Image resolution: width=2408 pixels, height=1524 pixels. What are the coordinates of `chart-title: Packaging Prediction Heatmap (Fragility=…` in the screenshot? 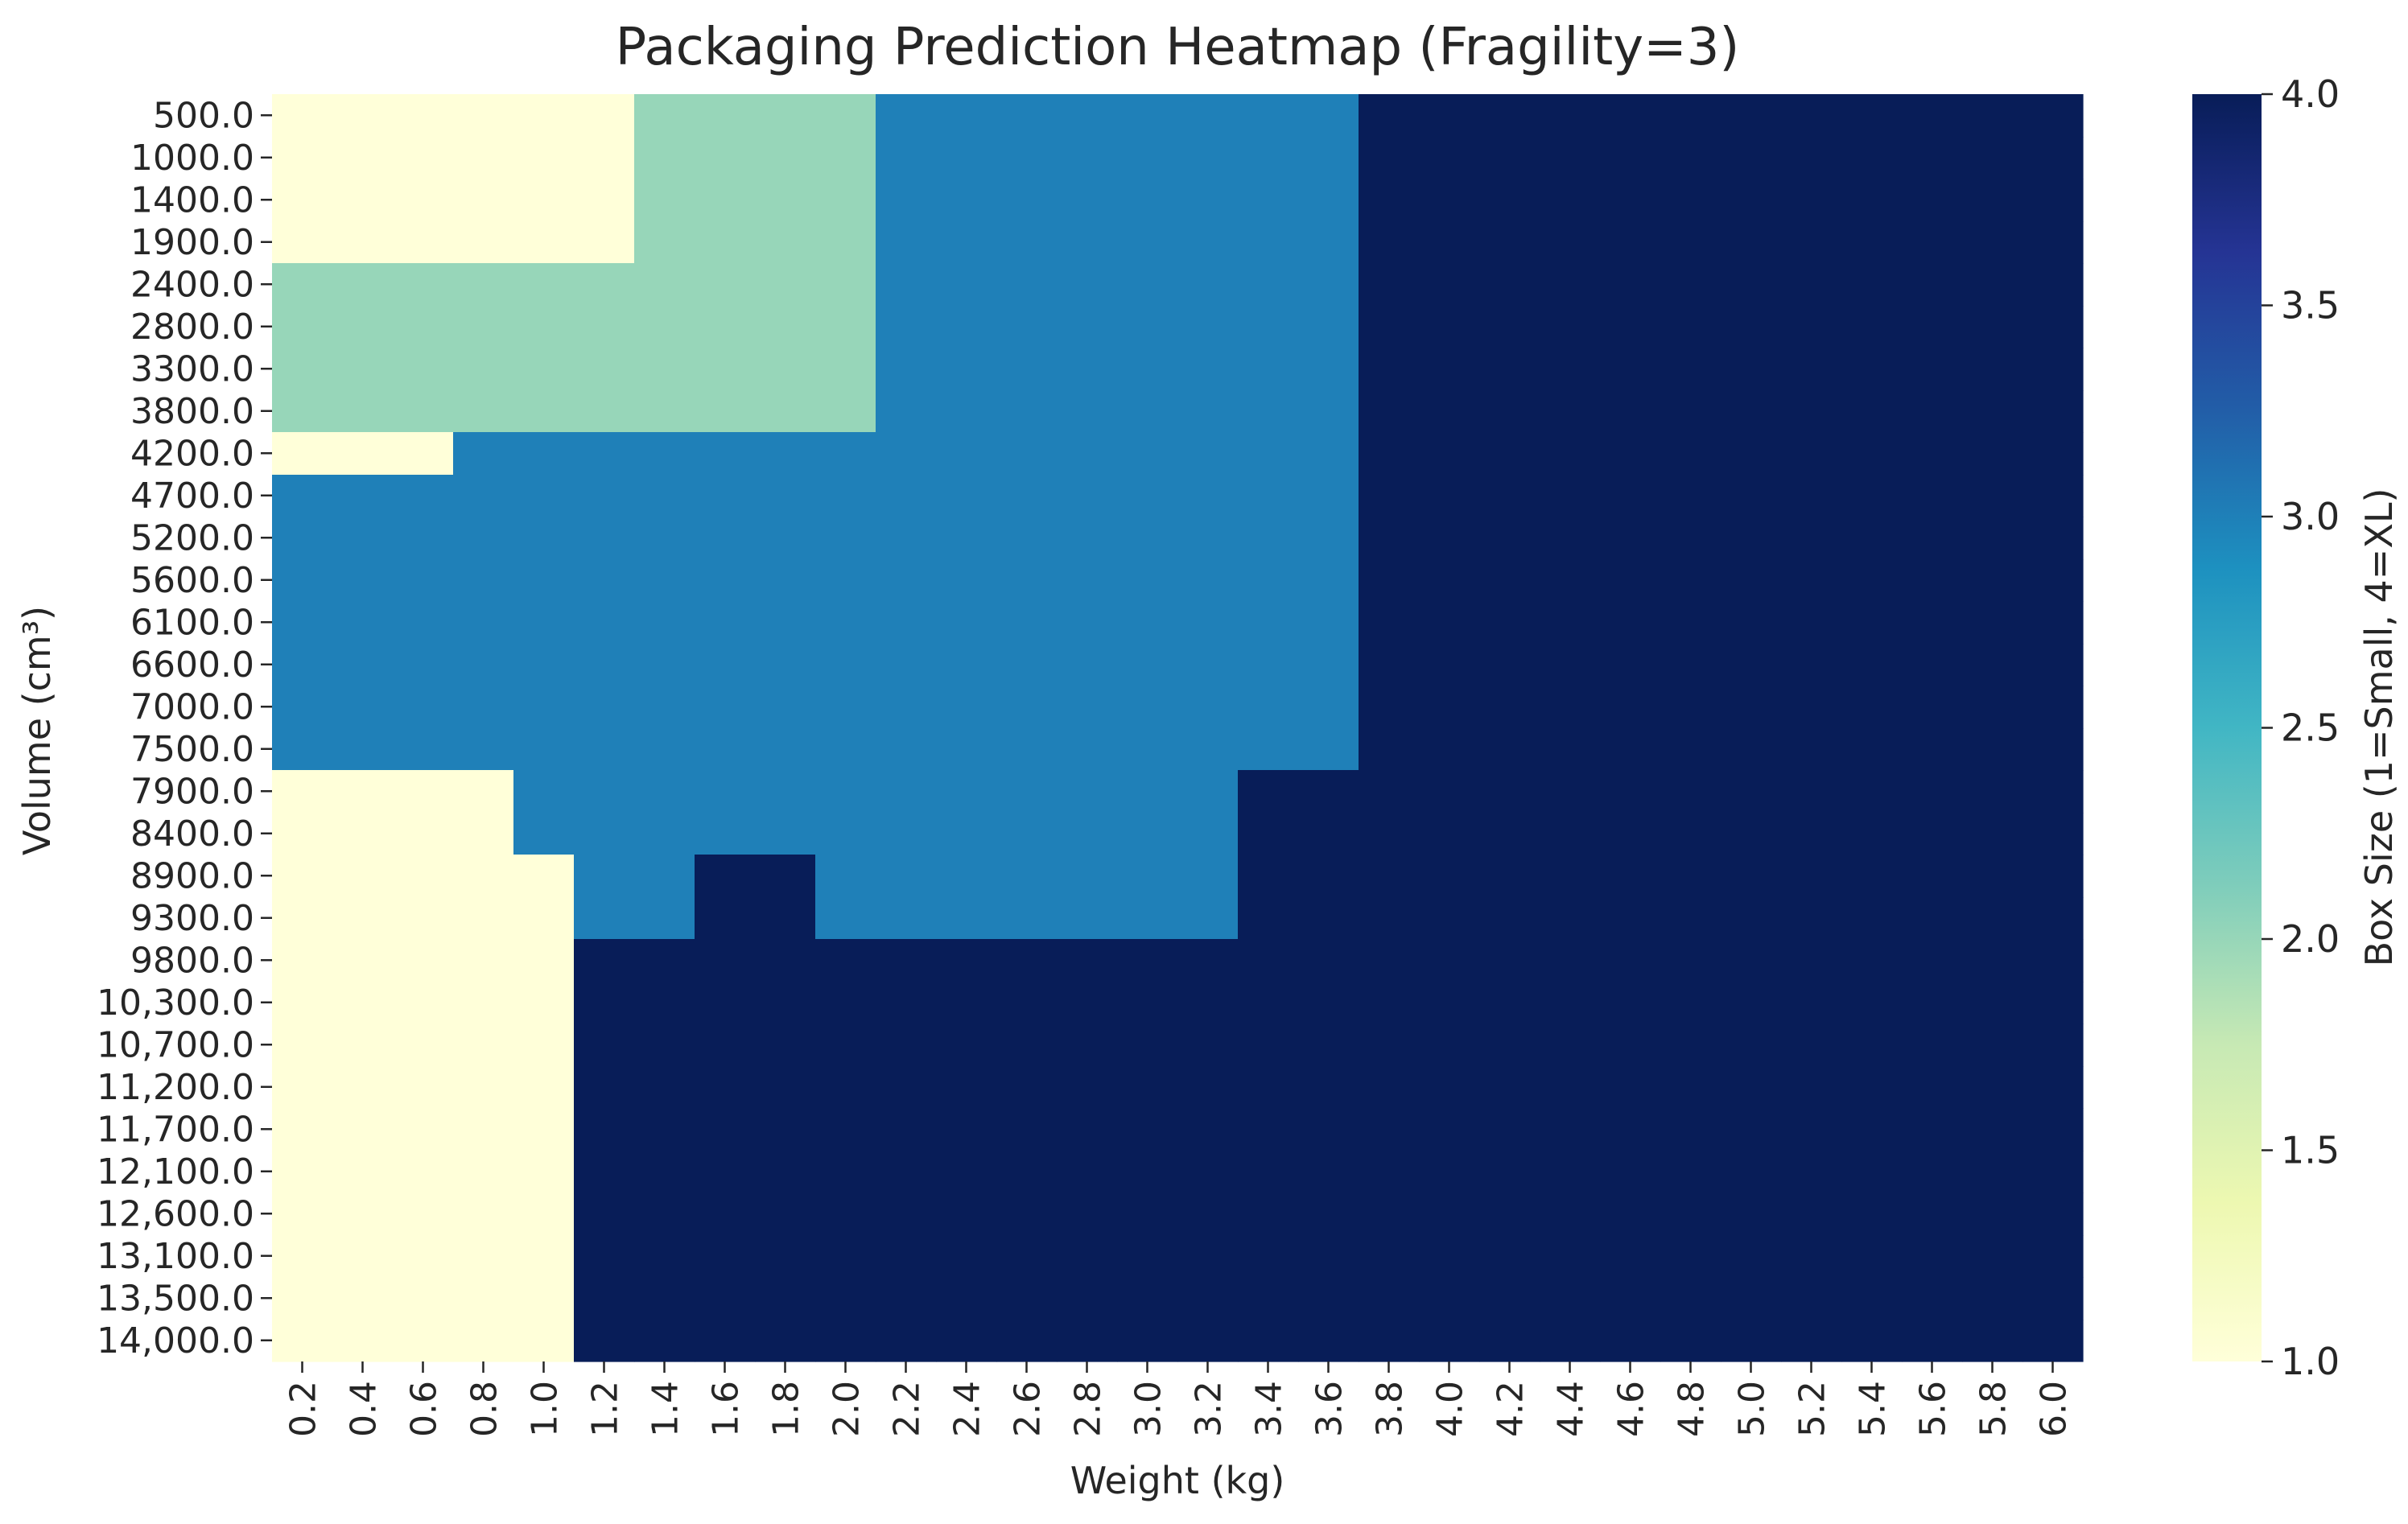 It's located at (1178, 47).